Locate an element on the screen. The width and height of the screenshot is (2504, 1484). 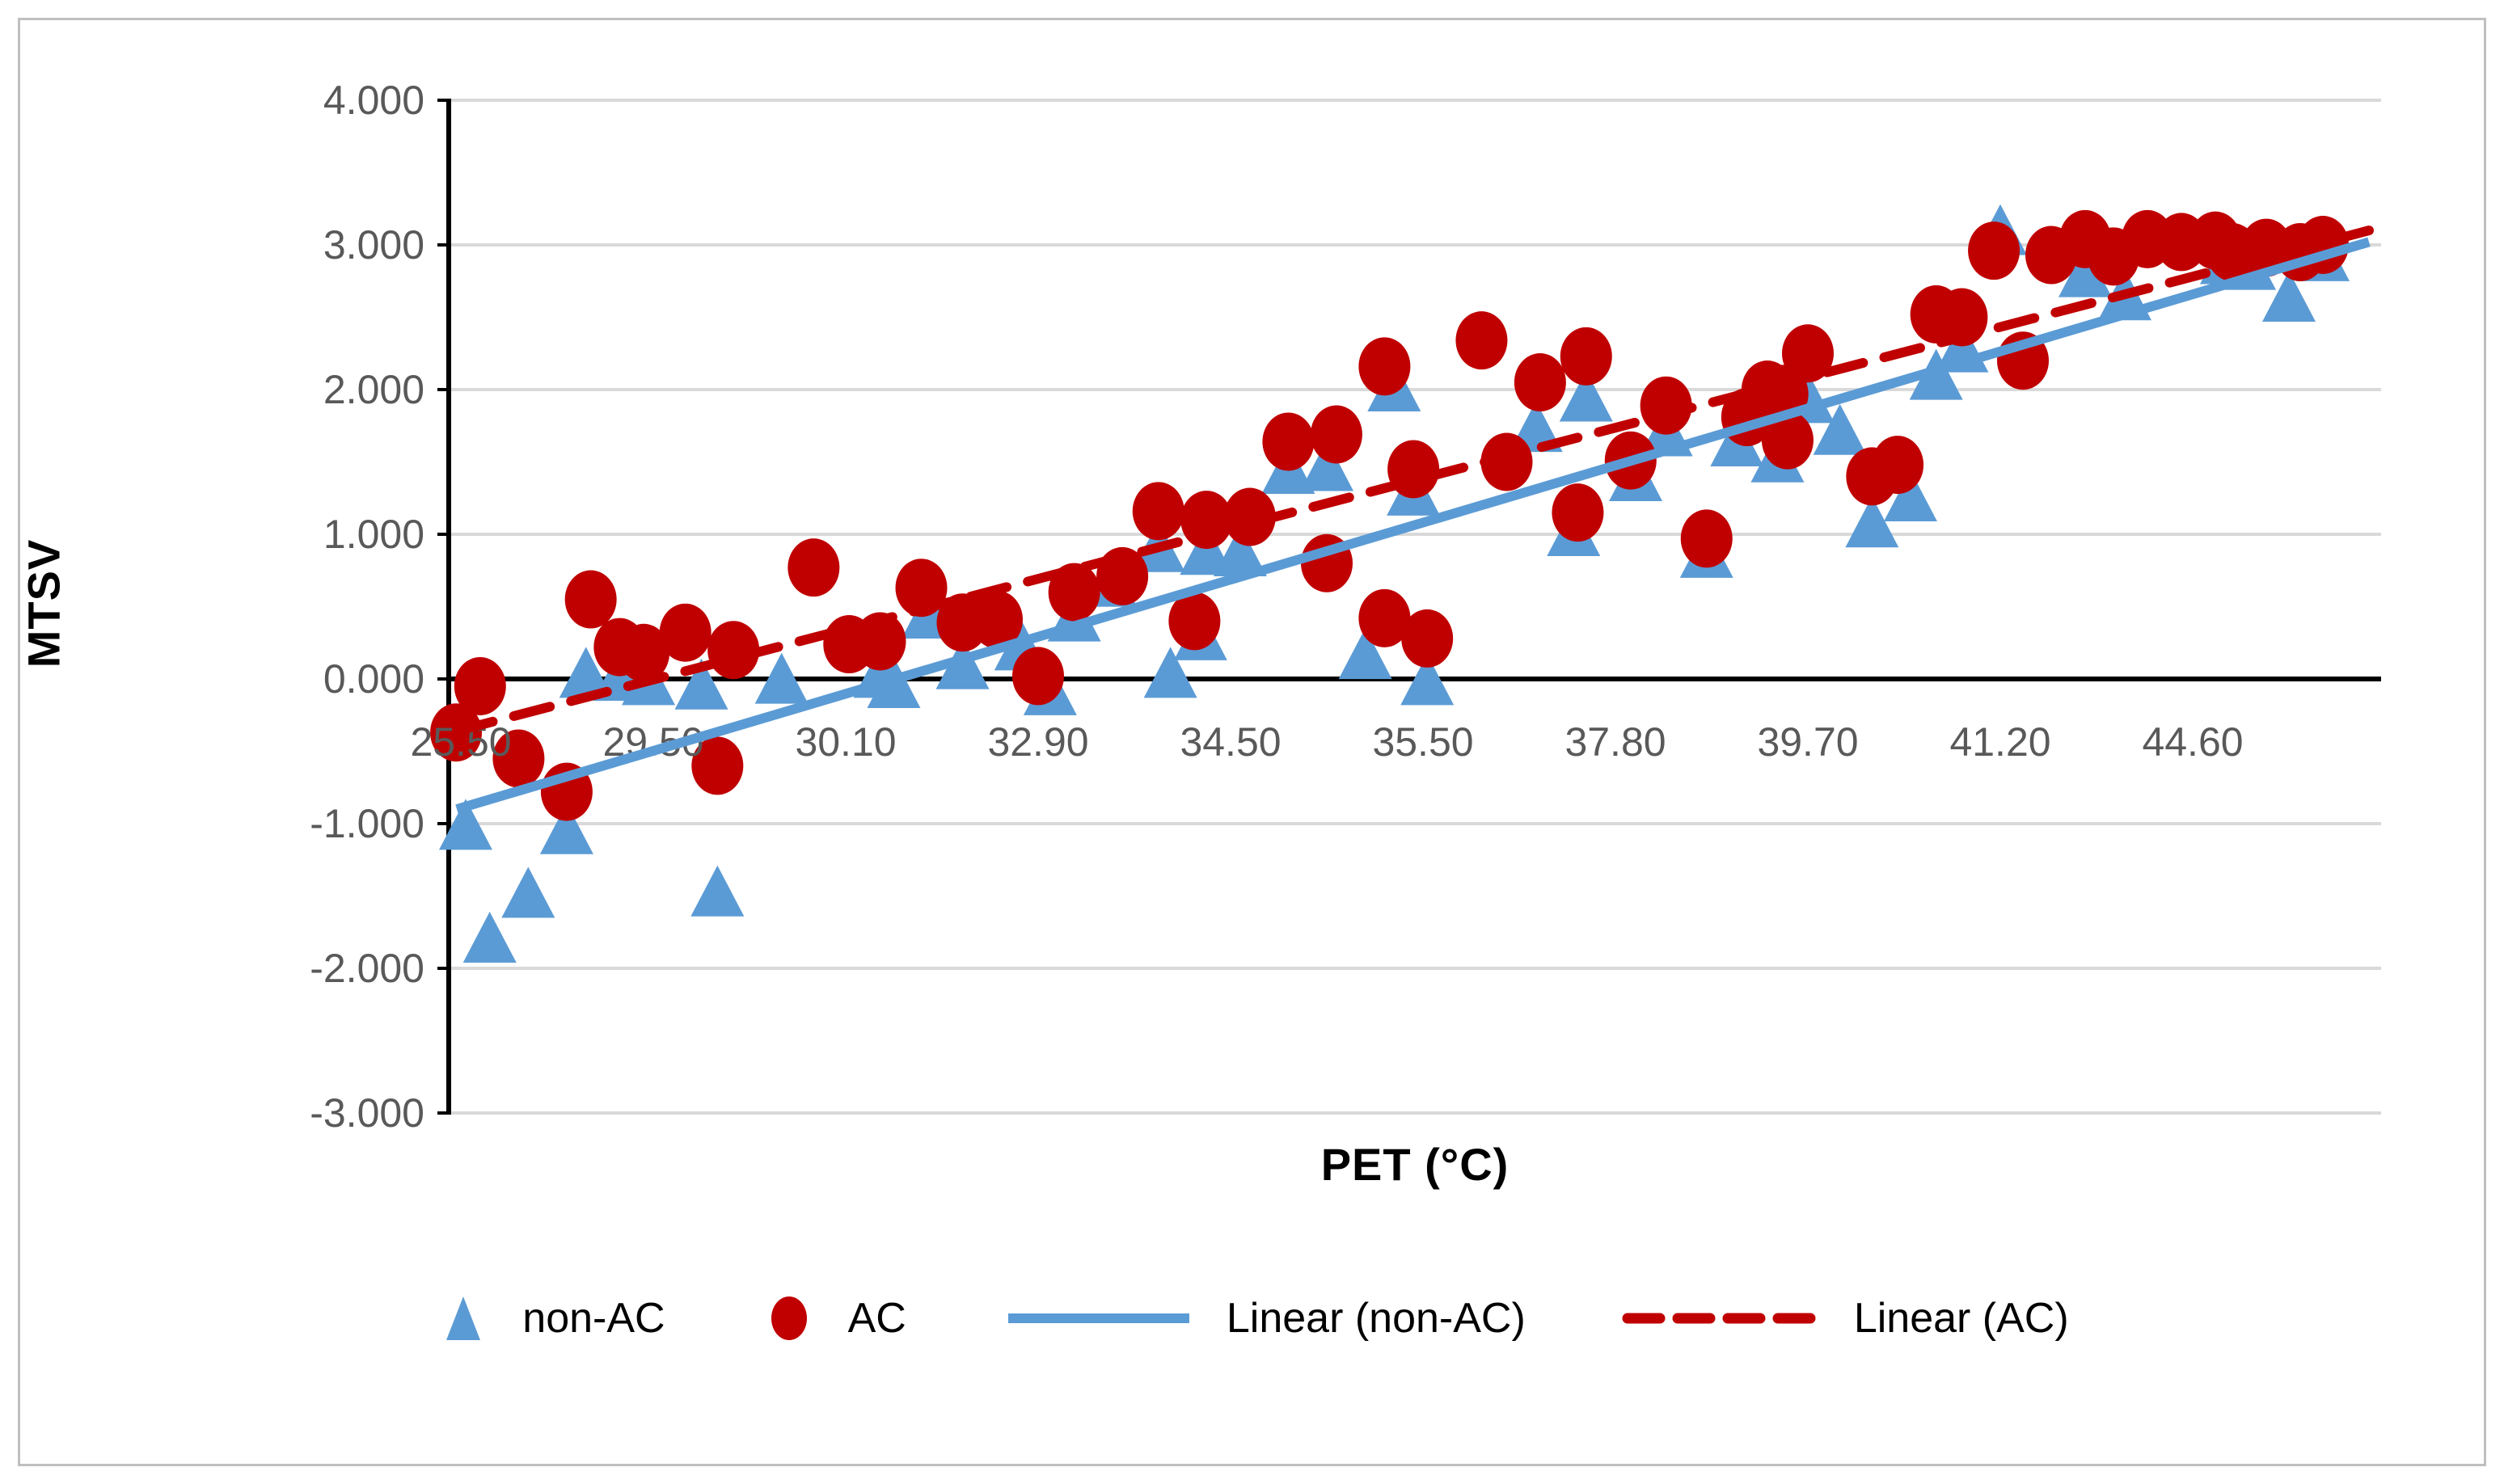
x-tick-label: 44.60 is located at coordinates (2192, 742).